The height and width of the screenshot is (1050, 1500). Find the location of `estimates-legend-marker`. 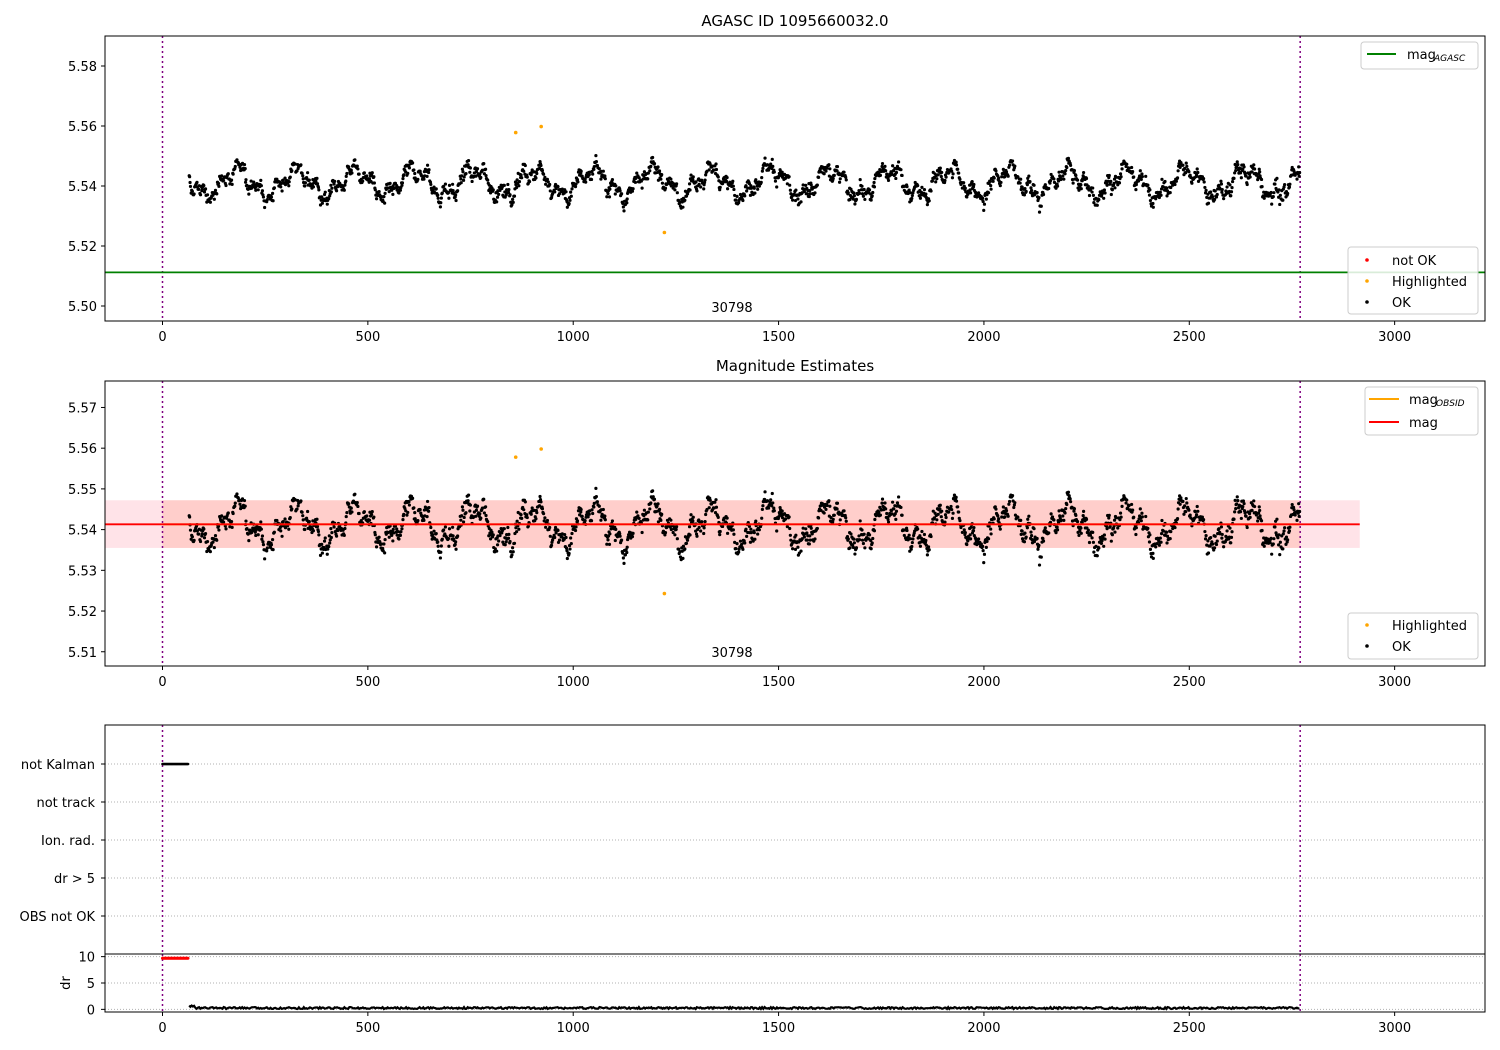

estimates-legend-marker is located at coordinates (1367, 625).